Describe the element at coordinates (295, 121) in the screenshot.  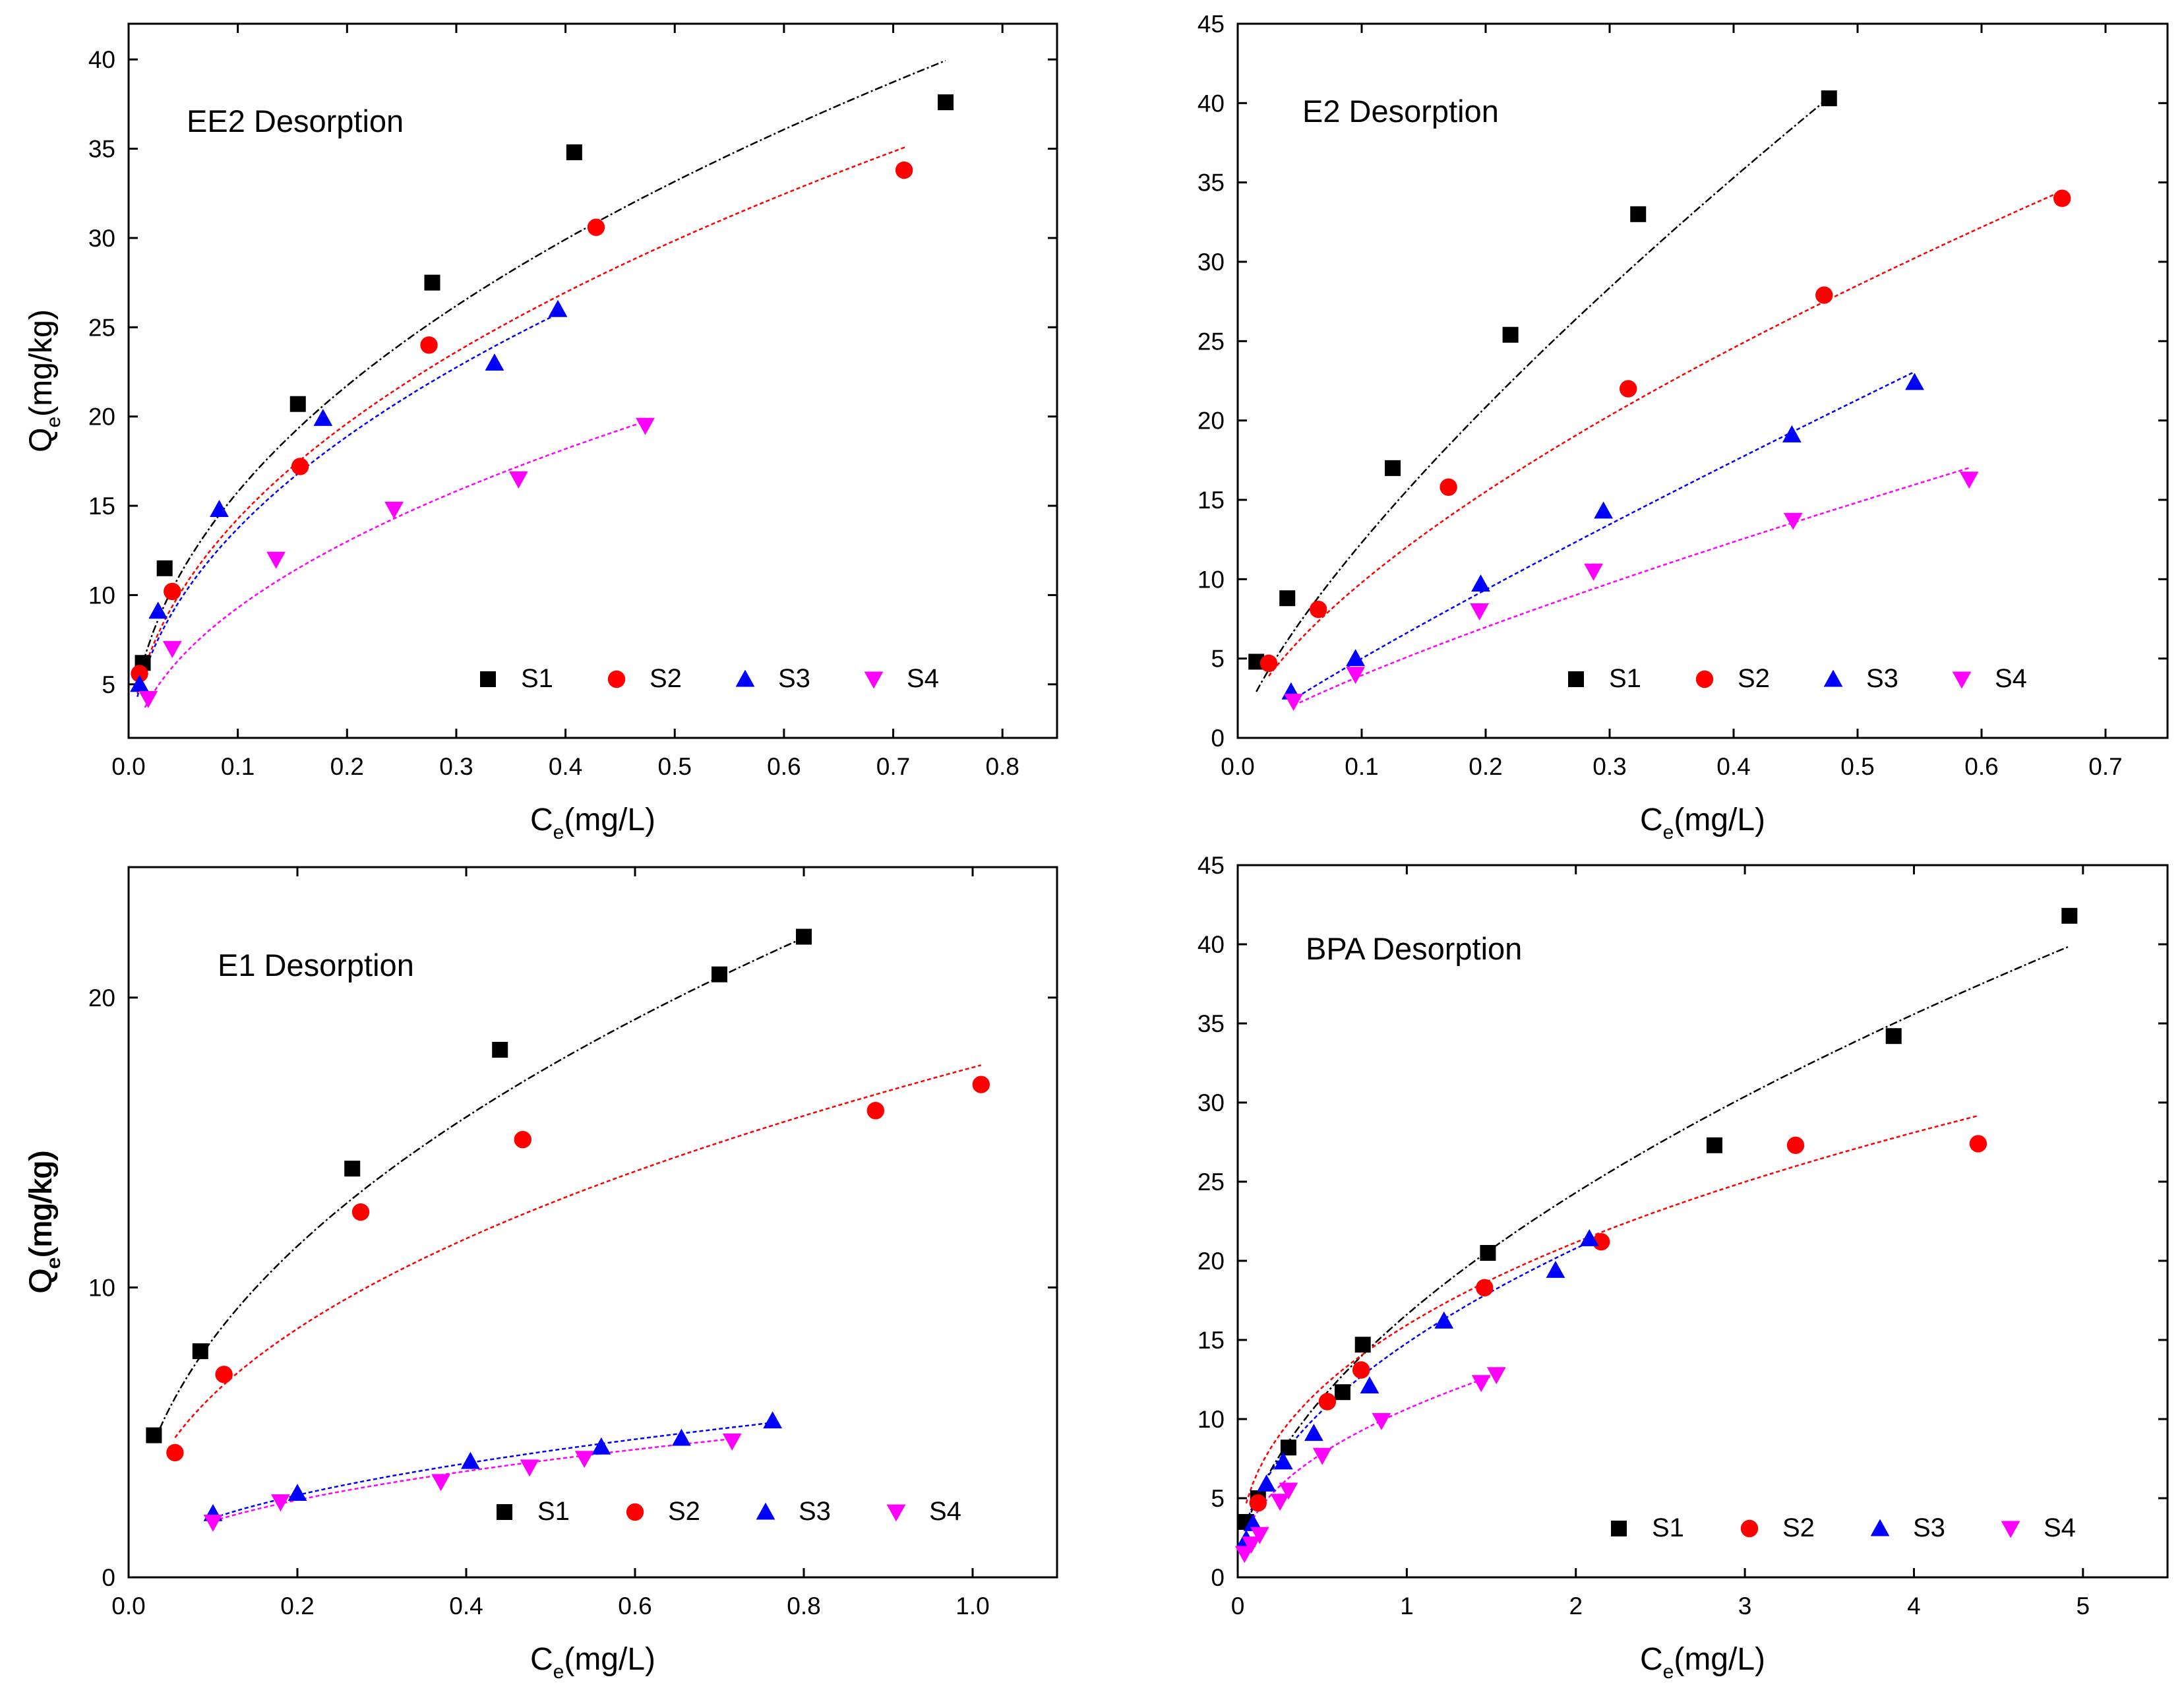
I see `chart-title: EE2 Desorption` at that location.